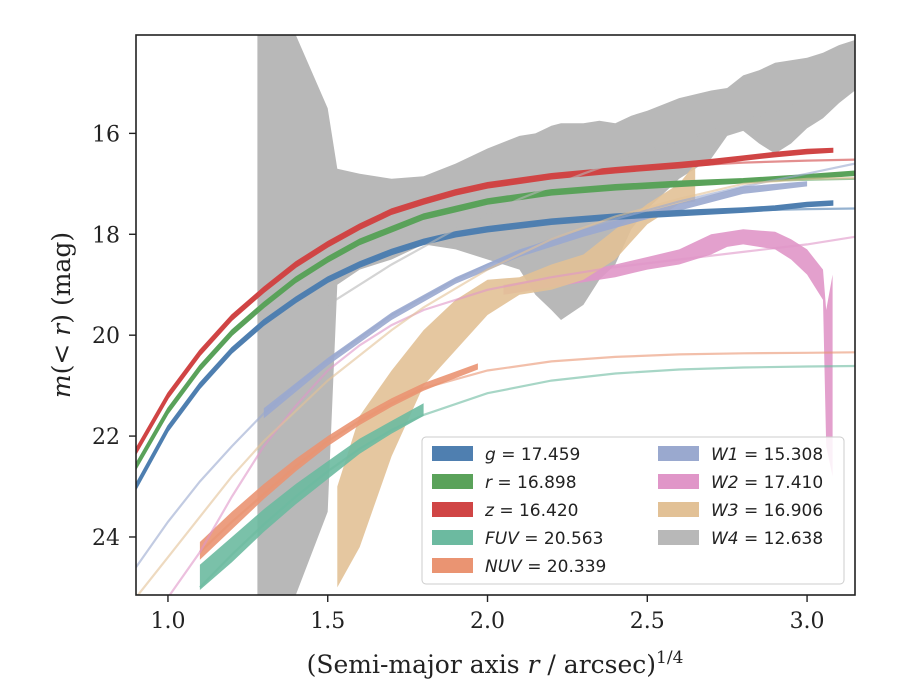  I want to click on legend-label: W1 = 15.308, so click(767, 455).